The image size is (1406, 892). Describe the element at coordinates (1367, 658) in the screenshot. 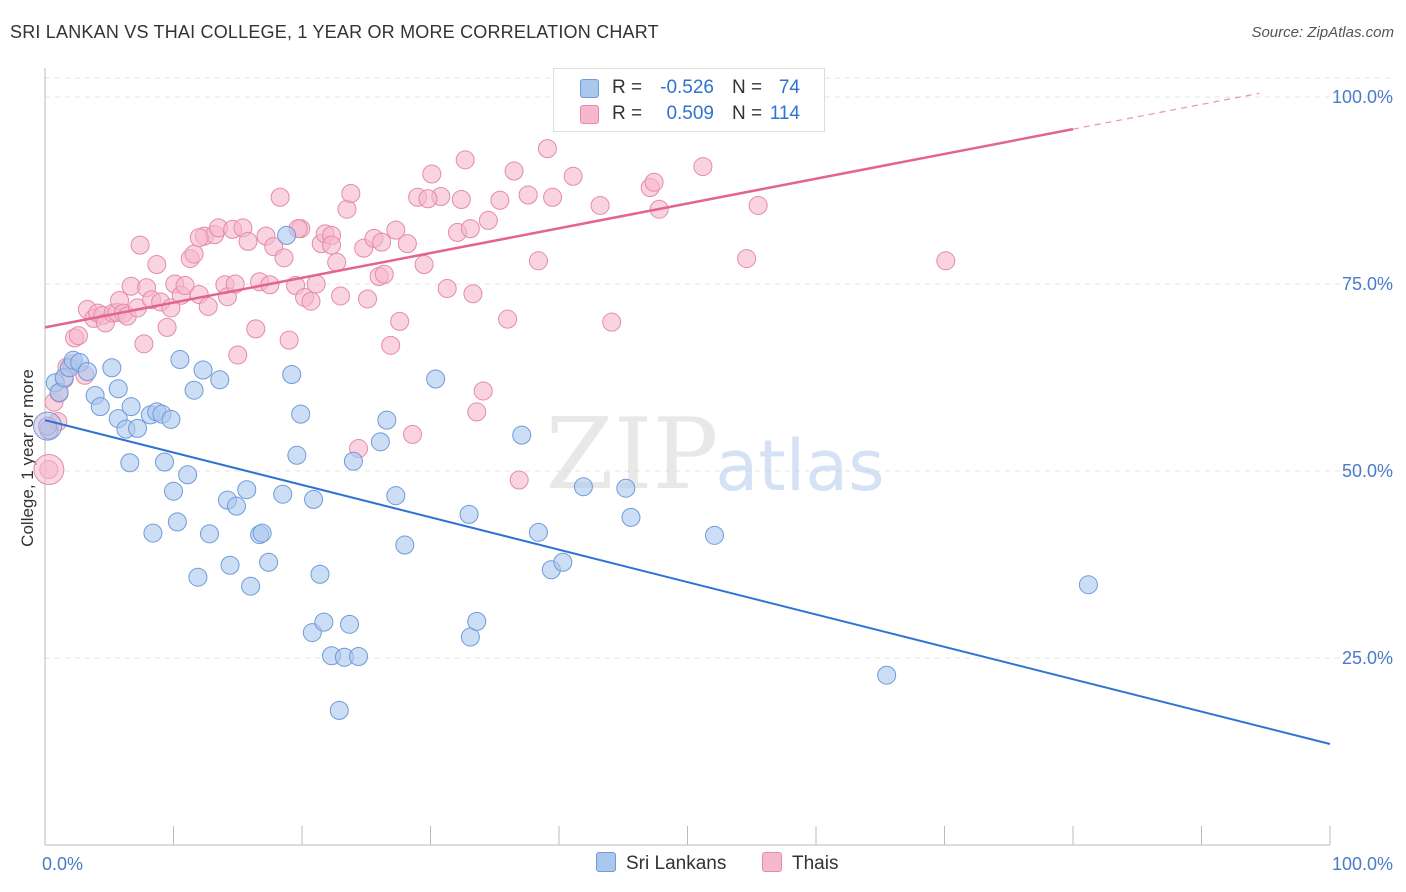

I see `y-tick-label: 25.0%` at that location.